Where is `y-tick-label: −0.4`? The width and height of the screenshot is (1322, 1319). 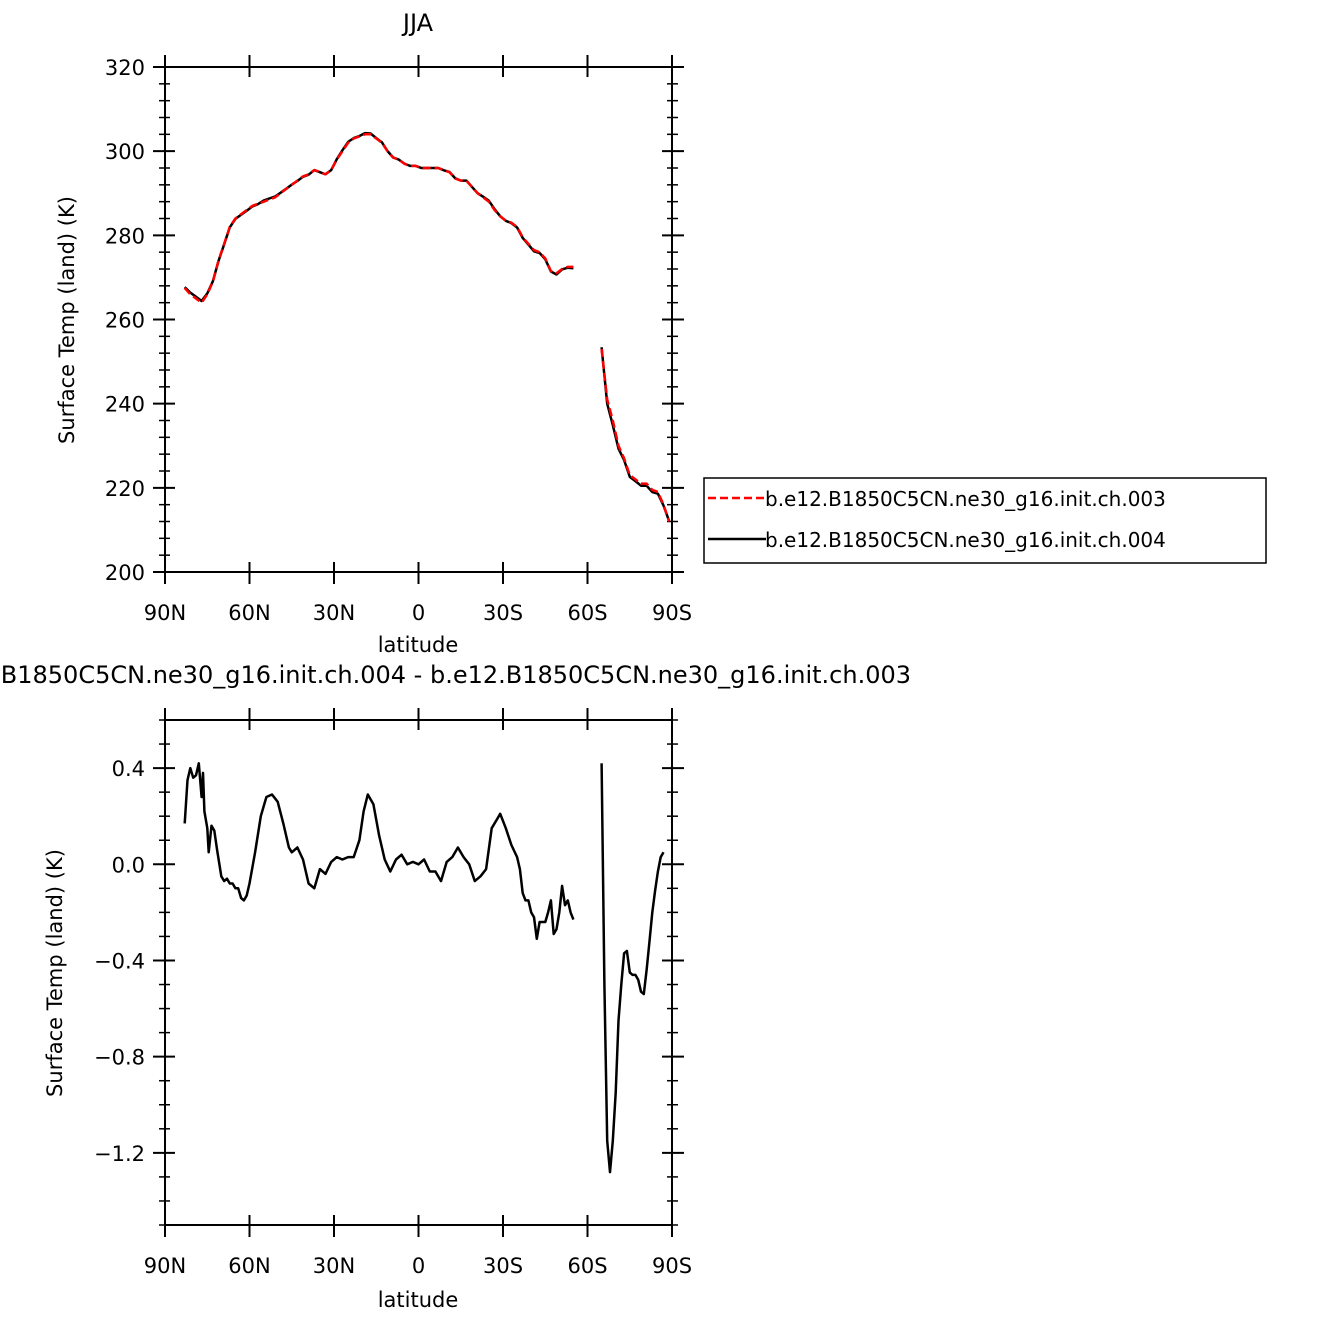 y-tick-label: −0.4 is located at coordinates (119, 961).